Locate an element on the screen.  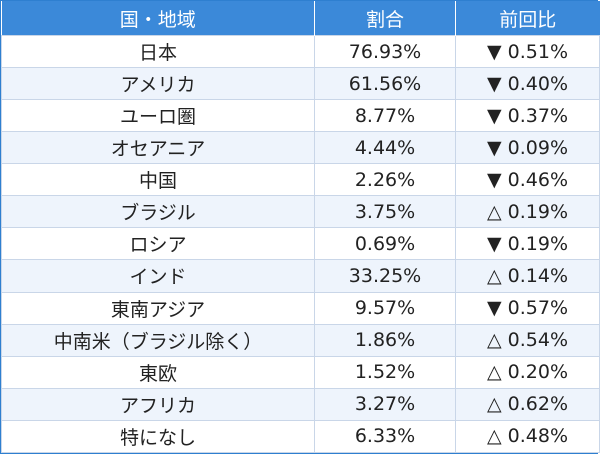
ratio-cell: 61.56% is located at coordinates (385, 84).